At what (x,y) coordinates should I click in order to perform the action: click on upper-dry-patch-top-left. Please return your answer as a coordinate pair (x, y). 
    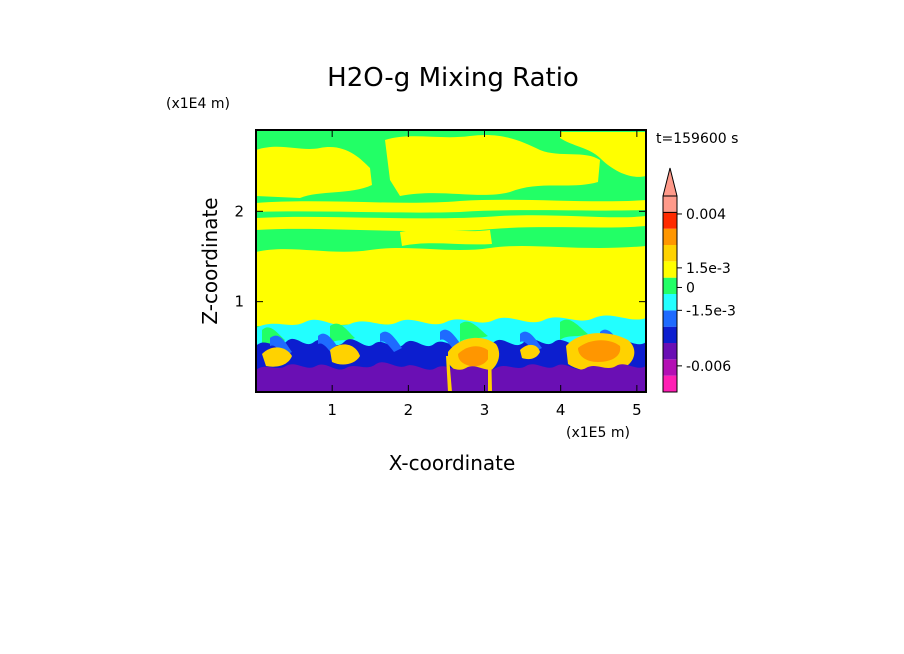
    Looking at the image, I should click on (271, 167).